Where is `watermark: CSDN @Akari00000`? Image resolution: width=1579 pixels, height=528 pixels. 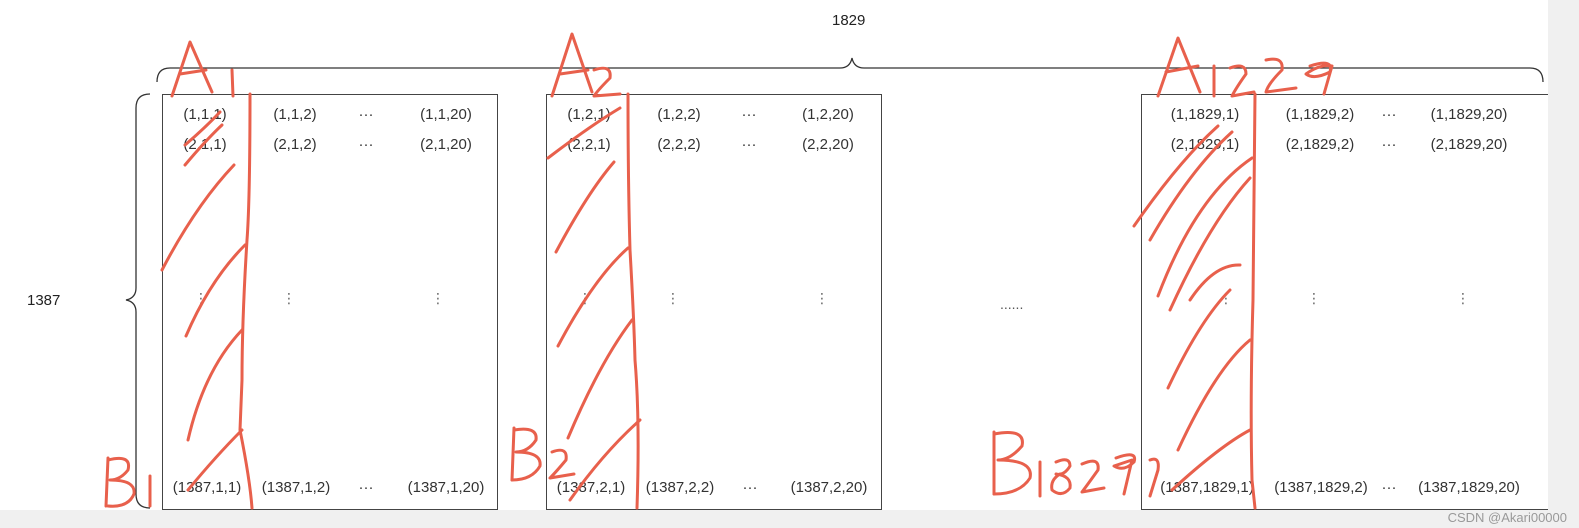 watermark: CSDN @Akari00000 is located at coordinates (1507, 517).